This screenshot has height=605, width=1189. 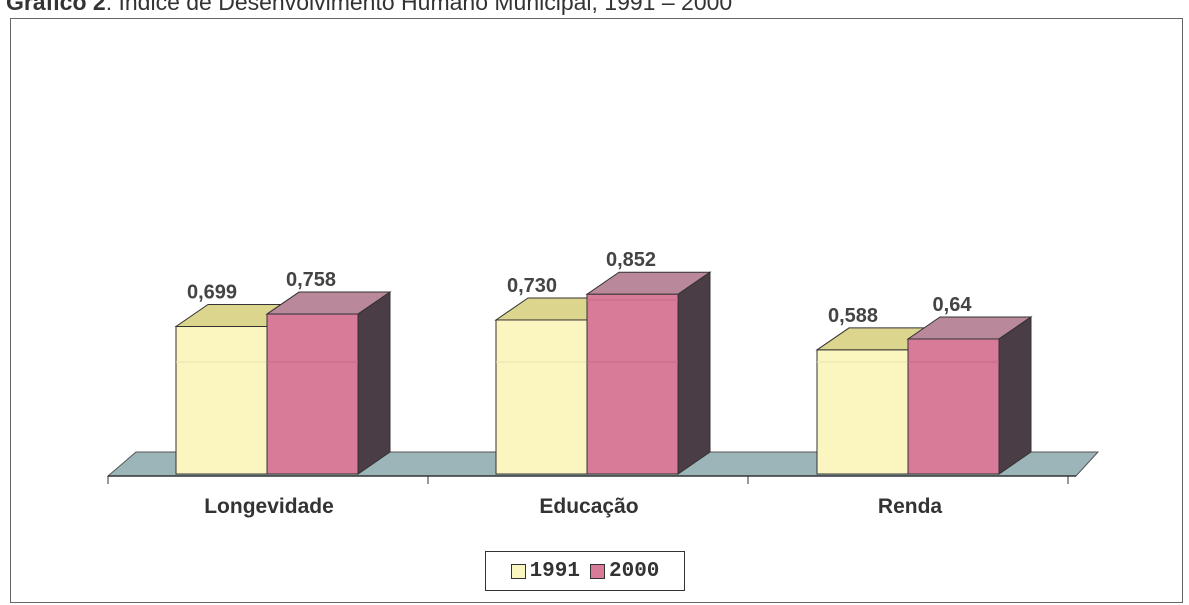 I want to click on data-label-1991-2: 0,588, so click(x=853, y=316).